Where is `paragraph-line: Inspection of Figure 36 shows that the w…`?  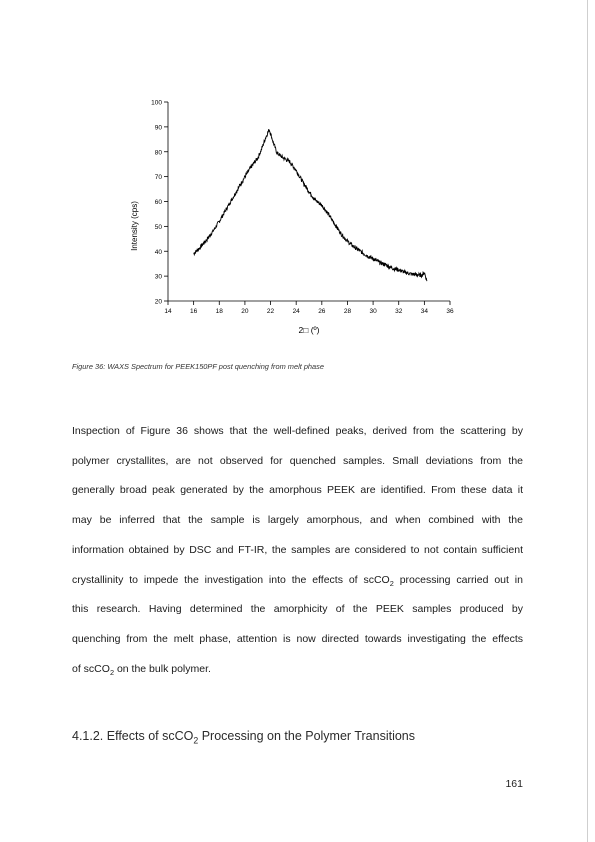 paragraph-line: Inspection of Figure 36 shows that the w… is located at coordinates (297, 431).